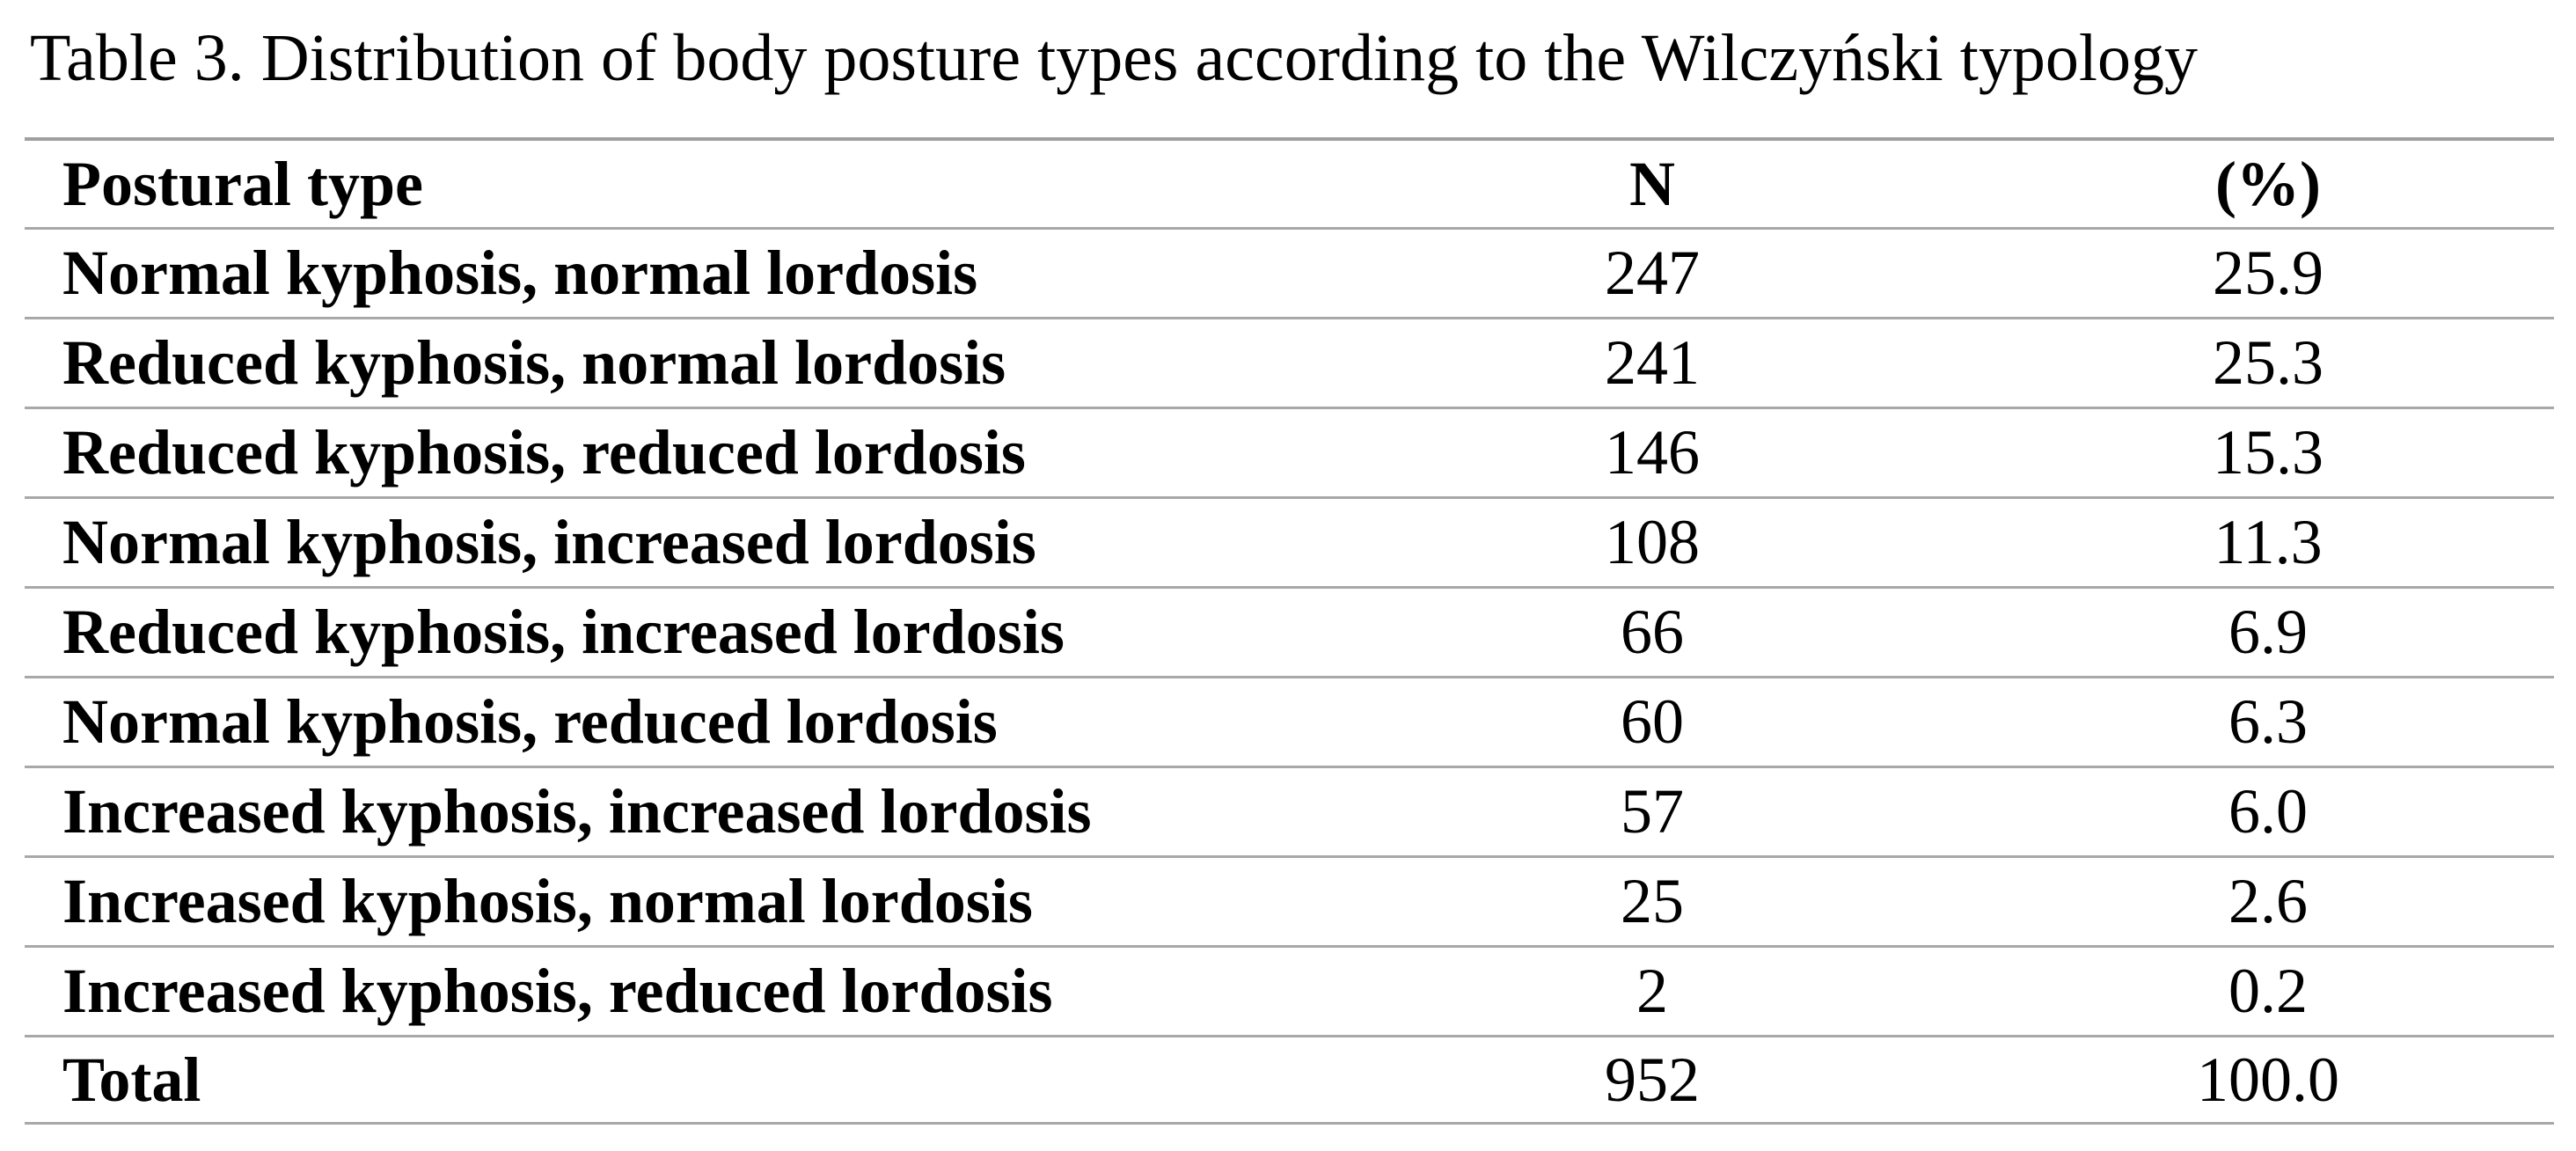  I want to click on table-cell: 241, so click(1652, 362).